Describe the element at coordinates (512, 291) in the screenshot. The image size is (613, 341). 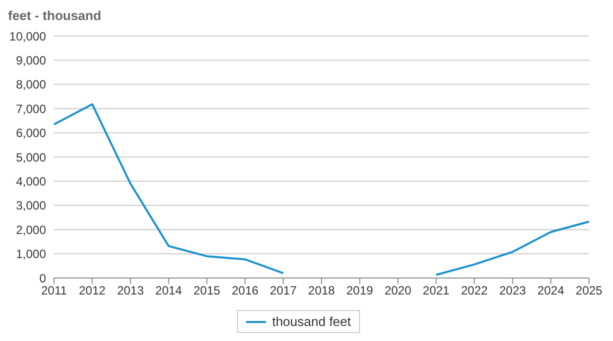
I see `x-tick-label: 2023` at that location.